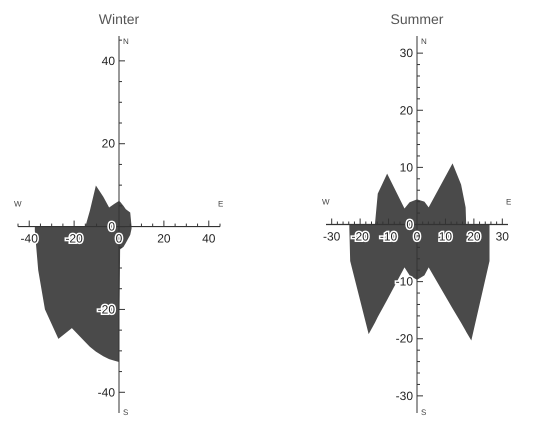 The image size is (539, 428). I want to click on x-tick-label: 40, so click(209, 239).